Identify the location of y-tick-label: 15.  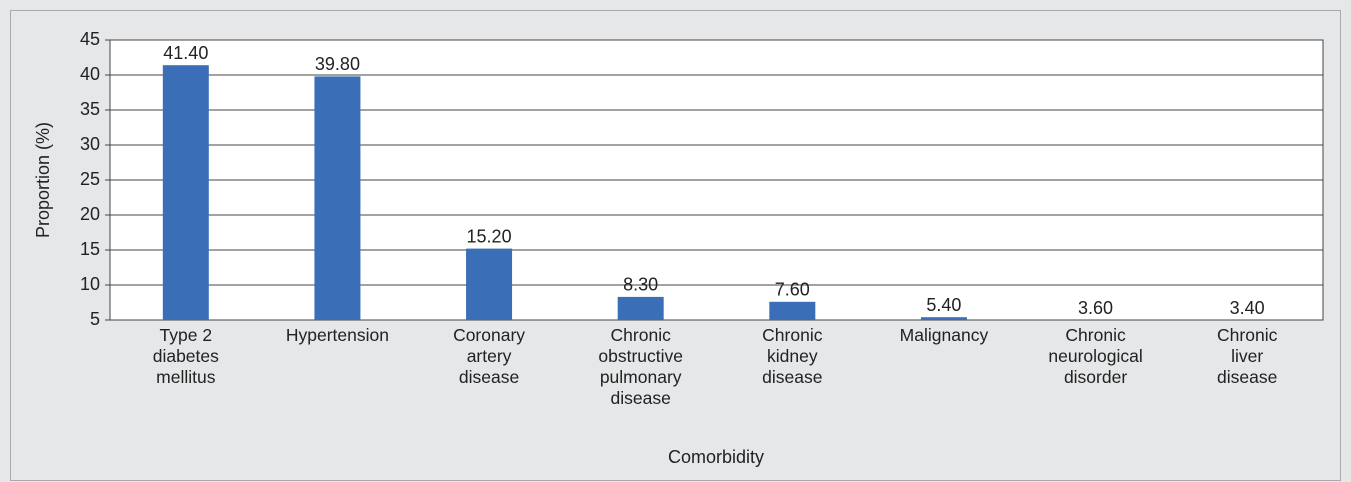
(90, 249).